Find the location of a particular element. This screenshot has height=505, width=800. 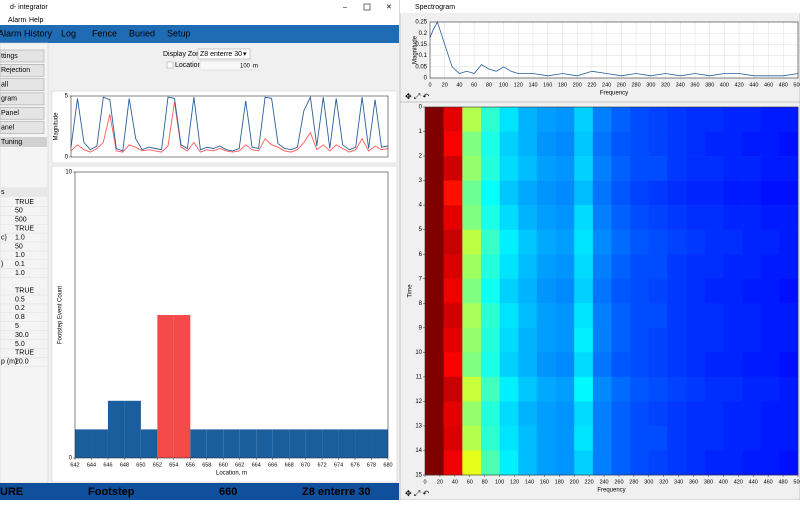

location-field is located at coordinates (226, 65).